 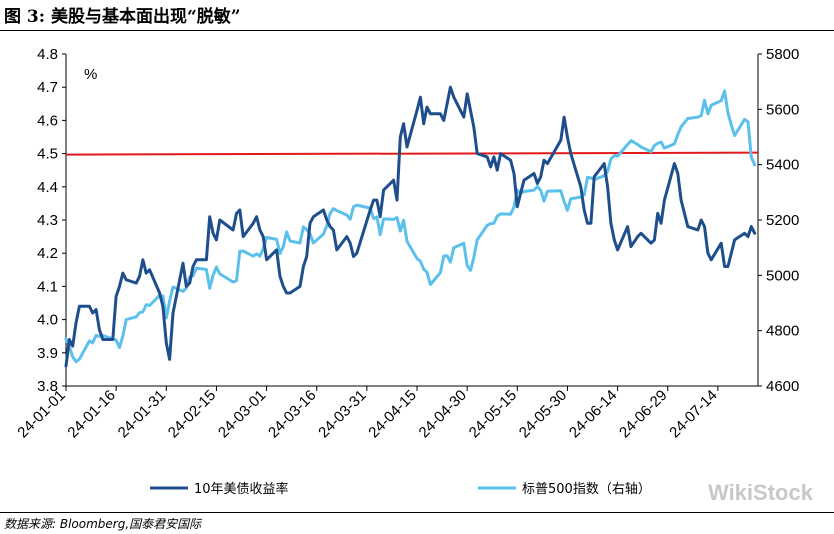 What do you see at coordinates (122, 17) in the screenshot?
I see `figure-title: 图 3: 美股与基本面出现“脱敏”` at bounding box center [122, 17].